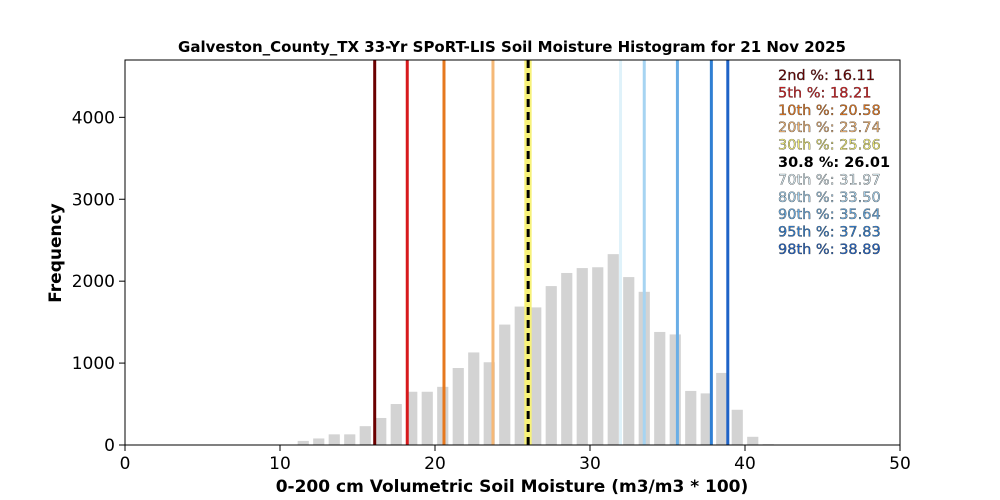 This screenshot has width=1000, height=500. Describe the element at coordinates (829, 250) in the screenshot. I see `legend-entry: 98th %: 38.89` at that location.